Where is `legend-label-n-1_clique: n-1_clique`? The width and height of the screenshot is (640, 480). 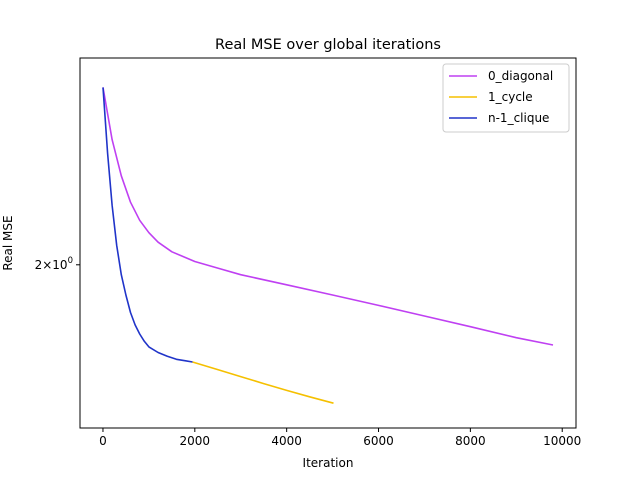 legend-label-n-1_clique: n-1_clique is located at coordinates (518, 118).